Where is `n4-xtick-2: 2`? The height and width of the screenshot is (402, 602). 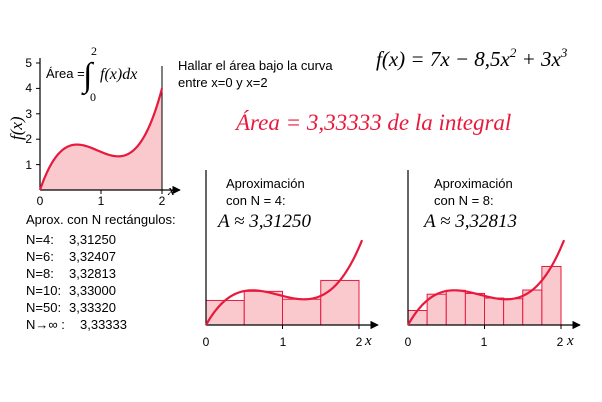 n4-xtick-2: 2 is located at coordinates (359, 342).